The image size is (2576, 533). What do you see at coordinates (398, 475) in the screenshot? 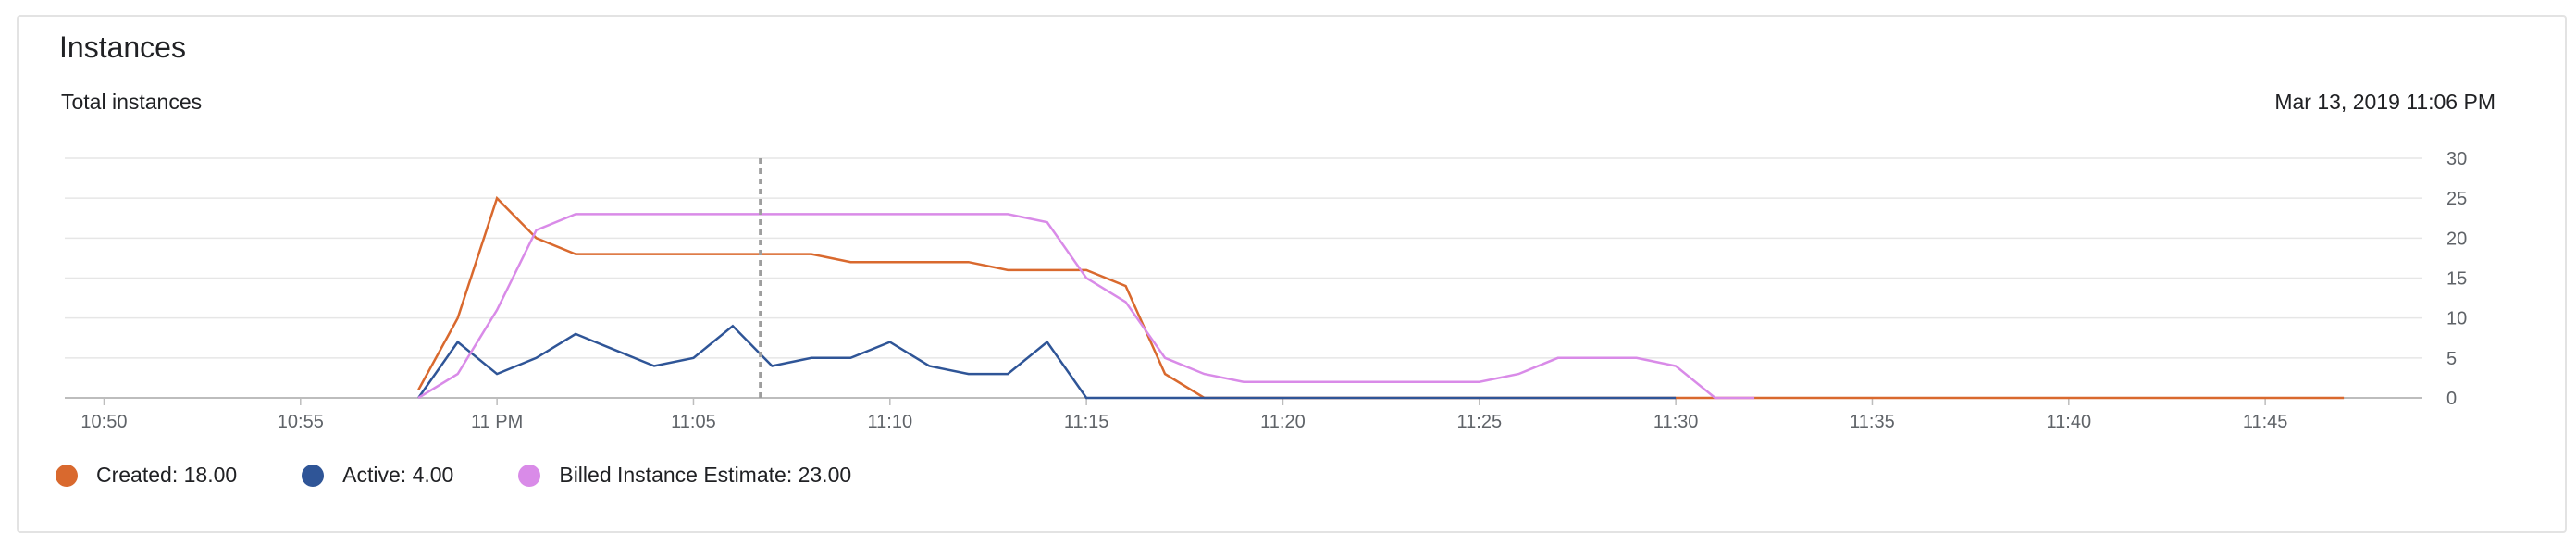
I see `legend-label: Active: 4.00` at bounding box center [398, 475].